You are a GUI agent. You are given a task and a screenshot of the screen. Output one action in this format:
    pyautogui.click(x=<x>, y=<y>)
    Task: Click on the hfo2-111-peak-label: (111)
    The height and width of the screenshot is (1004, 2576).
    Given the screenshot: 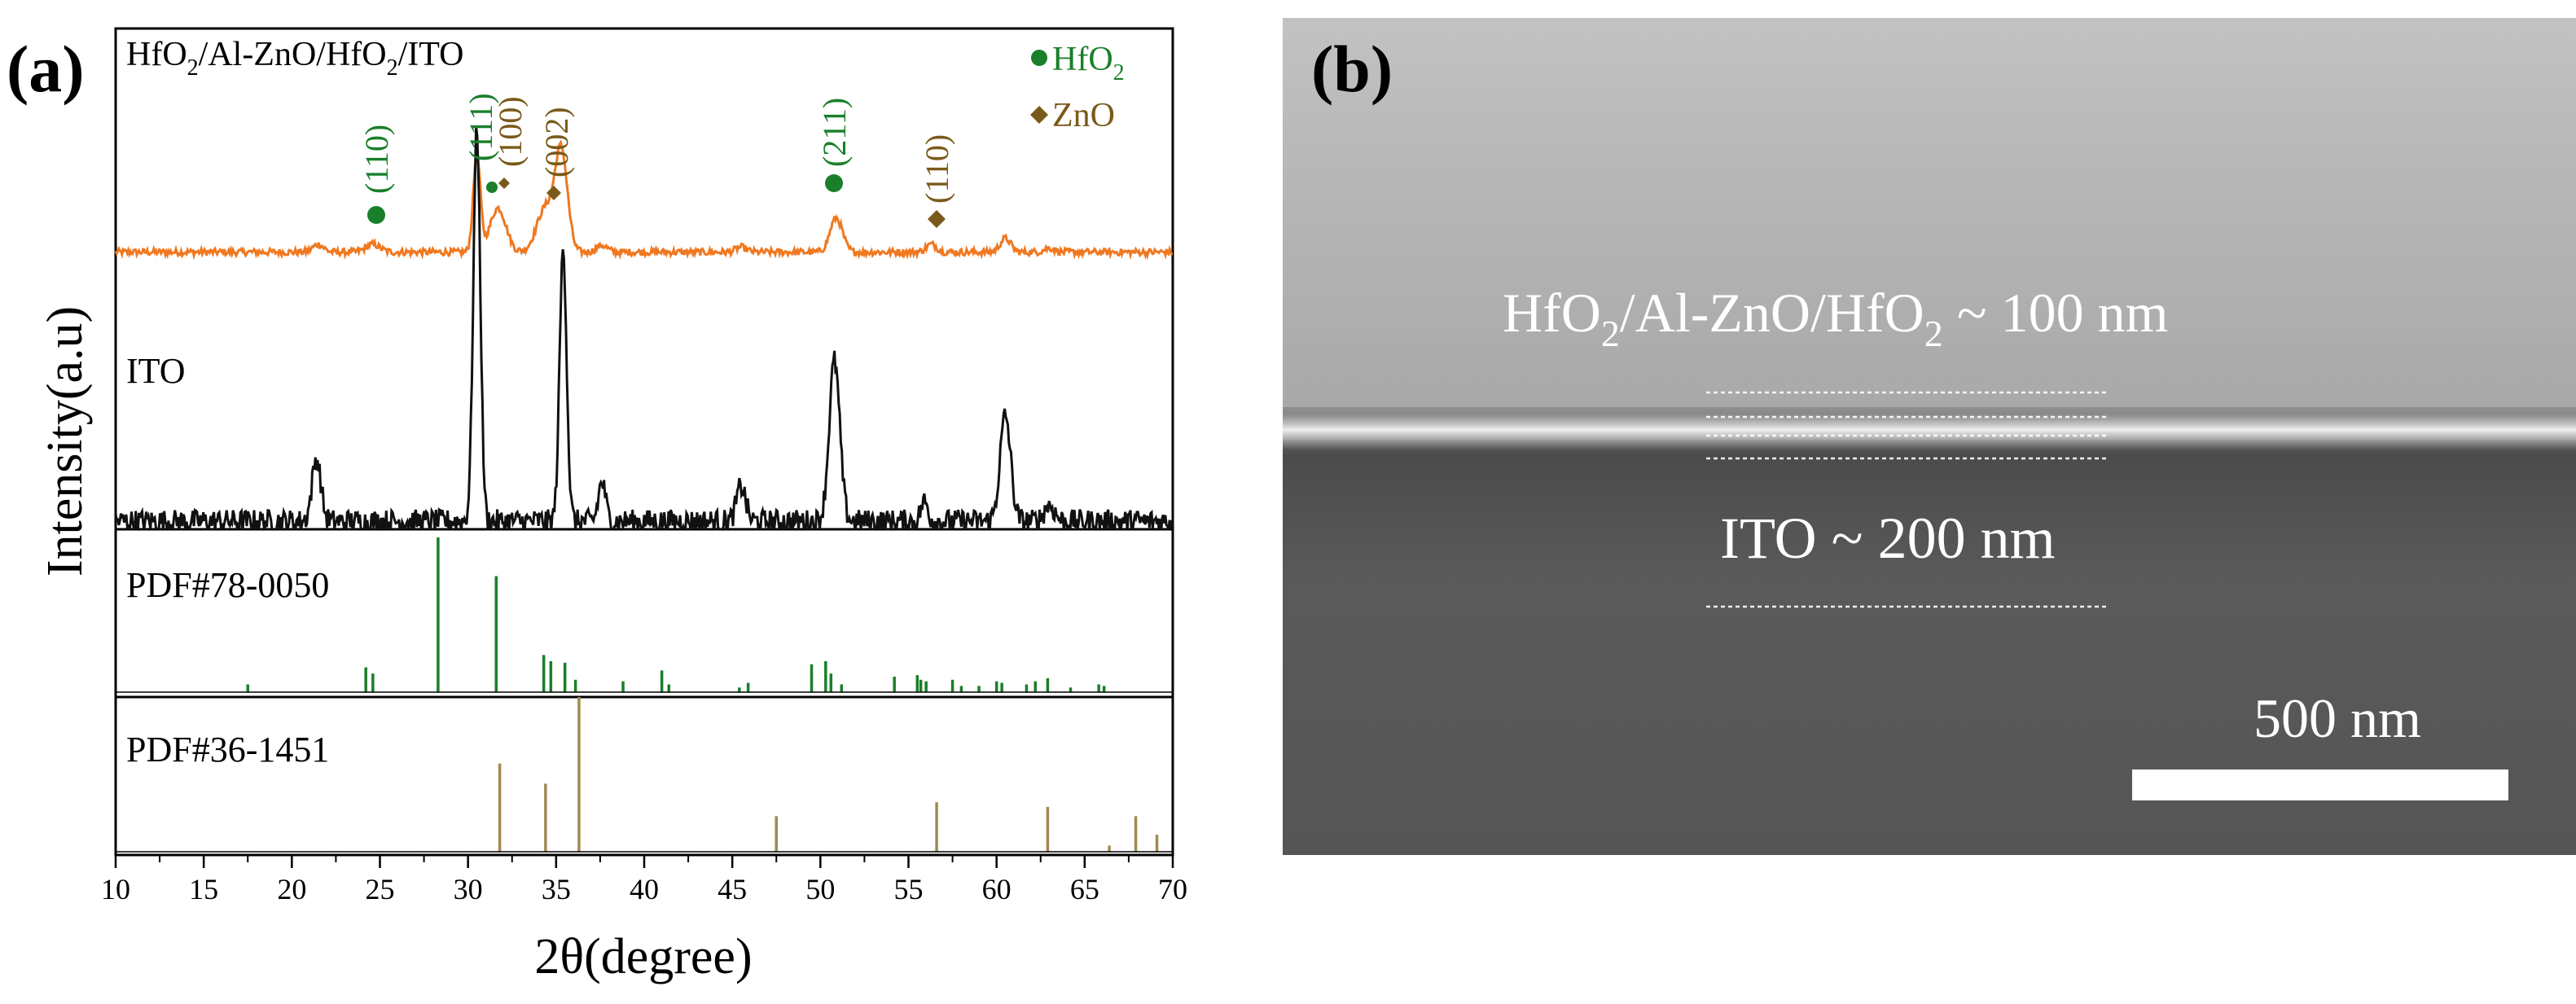 What is the action you would take?
    pyautogui.click(x=481, y=127)
    